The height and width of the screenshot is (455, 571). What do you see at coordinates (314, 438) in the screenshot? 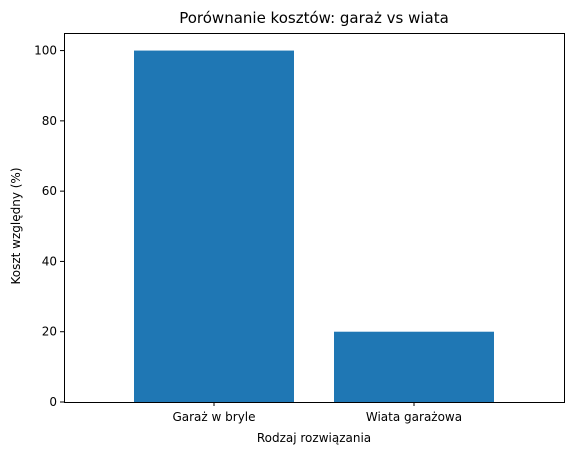
I see `x-axis-label: Rodzaj rozwiązania` at bounding box center [314, 438].